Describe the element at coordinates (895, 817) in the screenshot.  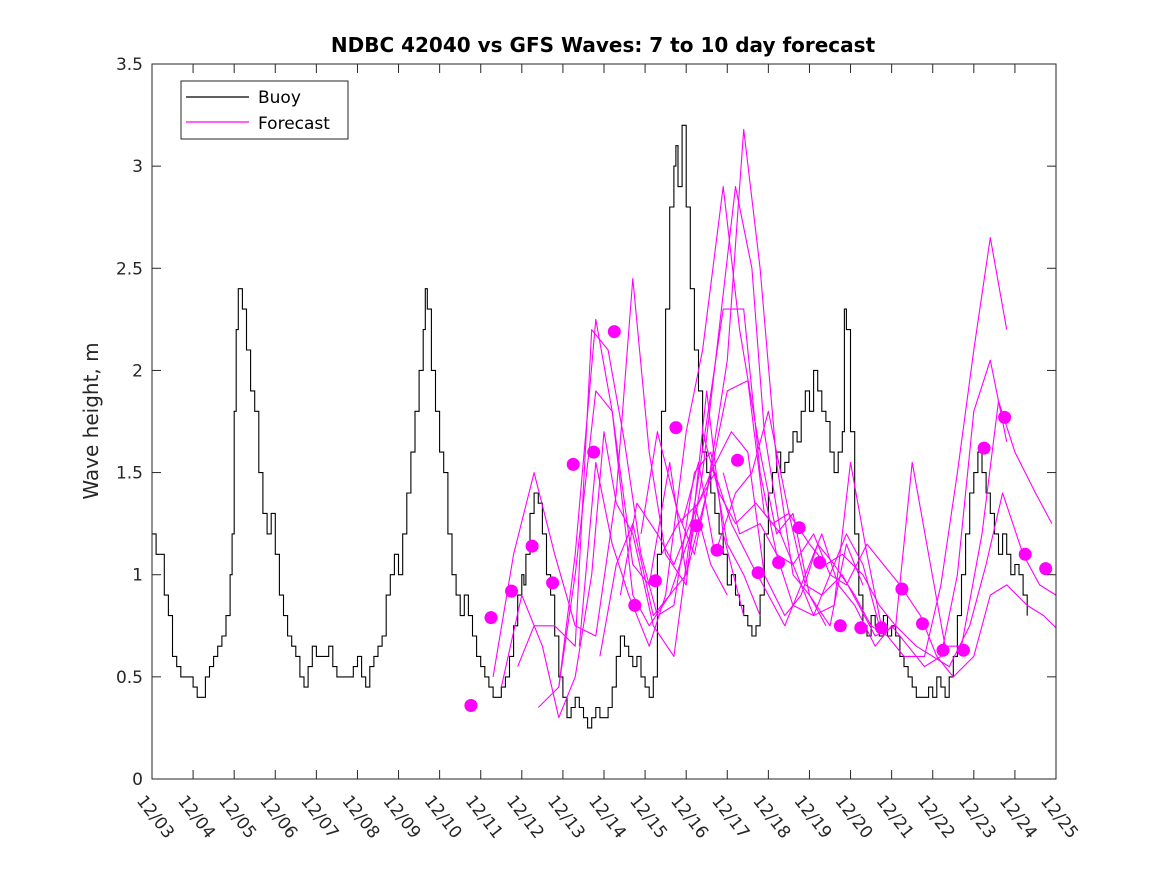
I see `x-tick-label: 12/21` at that location.